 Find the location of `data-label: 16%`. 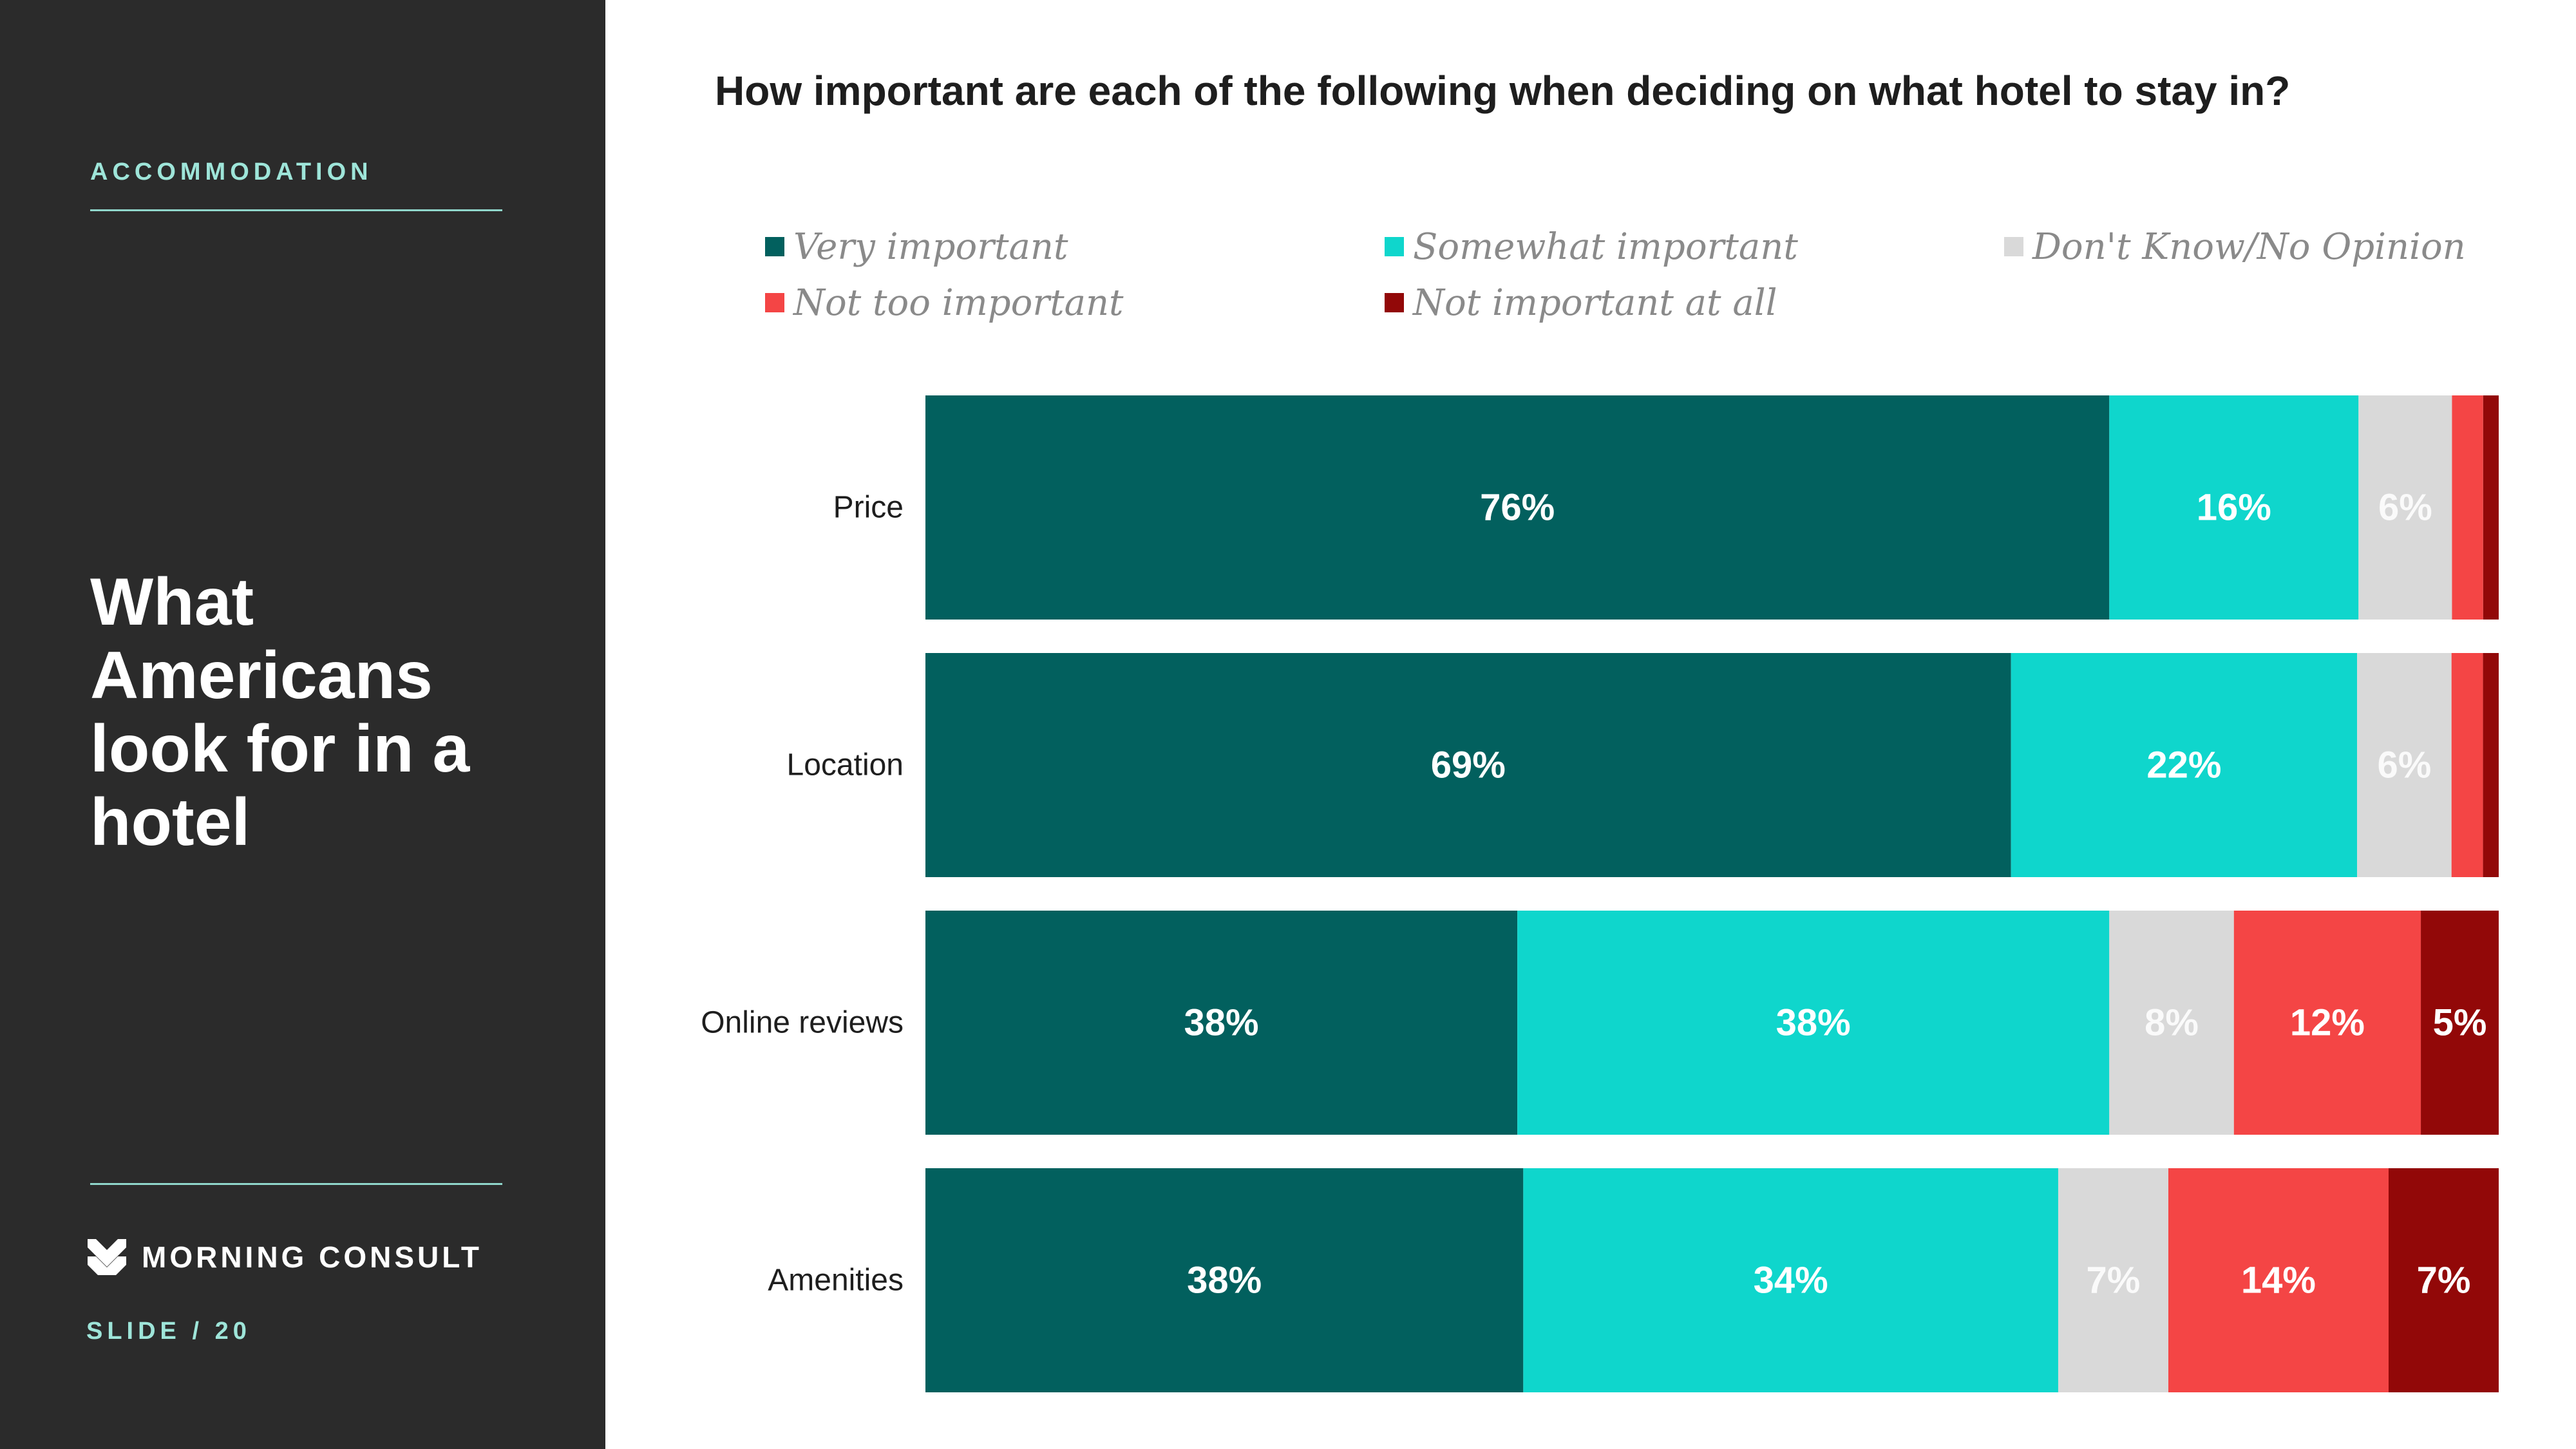

data-label: 16% is located at coordinates (2234, 508).